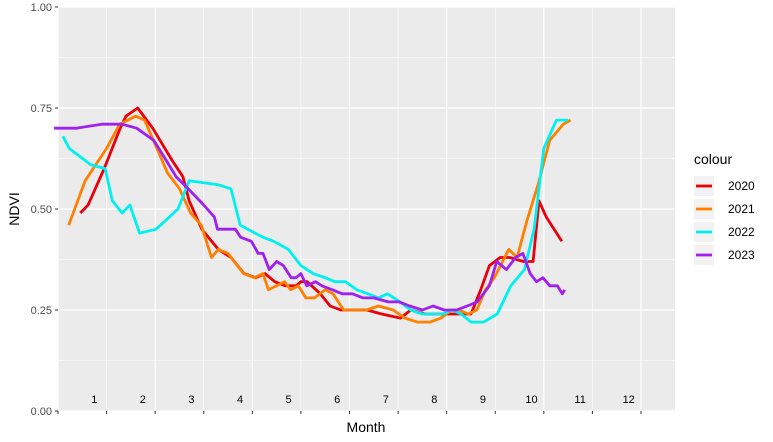 This screenshot has height=442, width=773. I want to click on y-tick-label: 0.75, so click(41, 109).